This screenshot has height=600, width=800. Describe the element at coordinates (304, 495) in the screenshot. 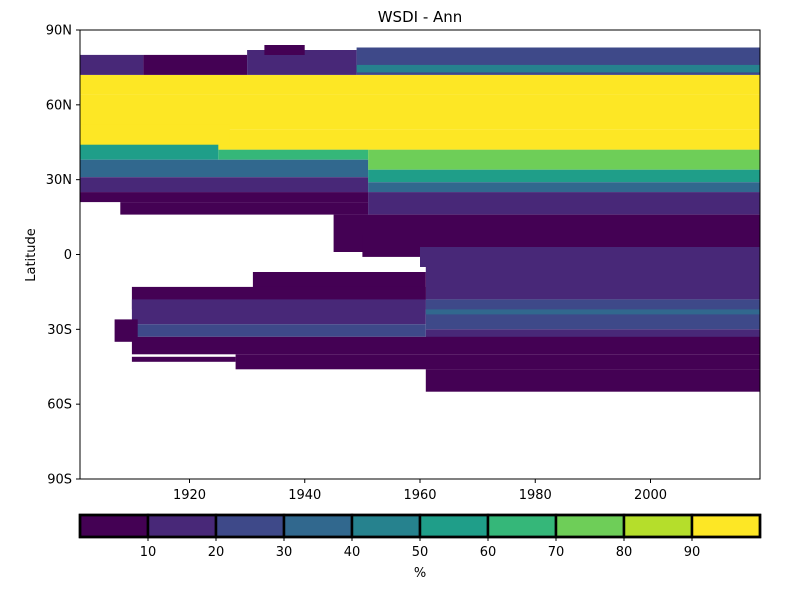

I see `x-tick-label: 1940` at that location.